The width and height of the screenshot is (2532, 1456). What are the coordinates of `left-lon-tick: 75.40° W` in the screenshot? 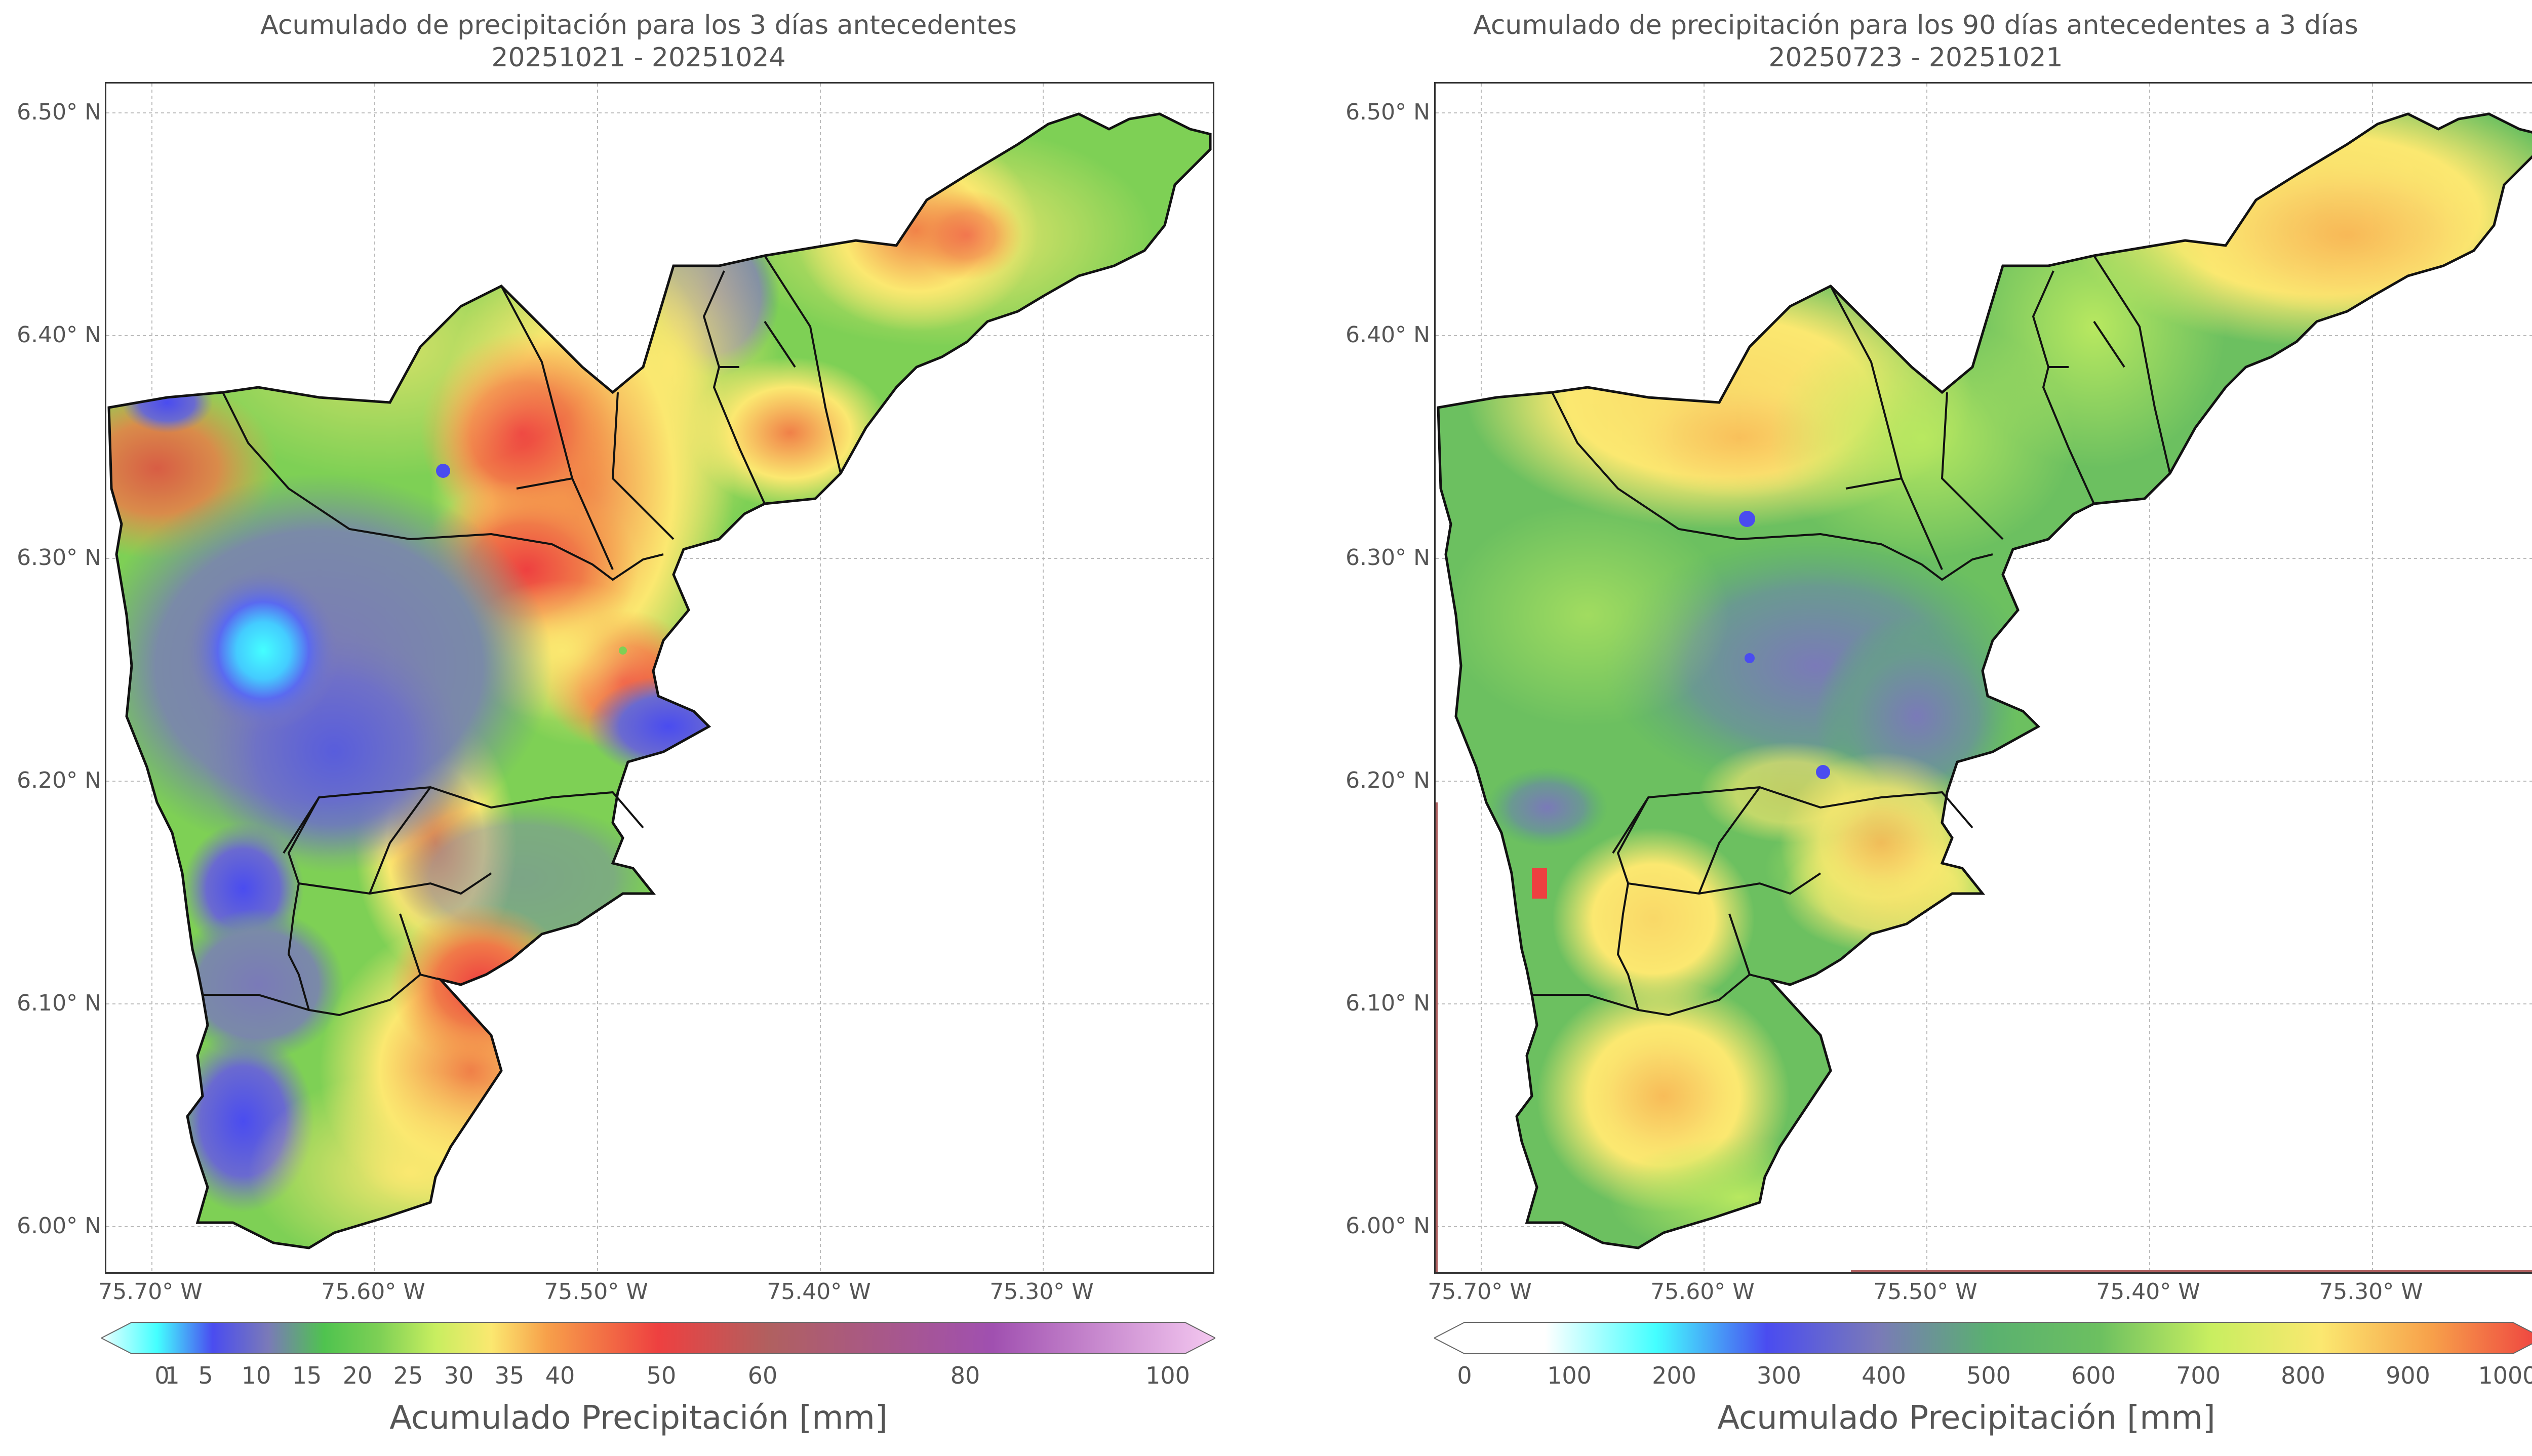 It's located at (819, 1292).